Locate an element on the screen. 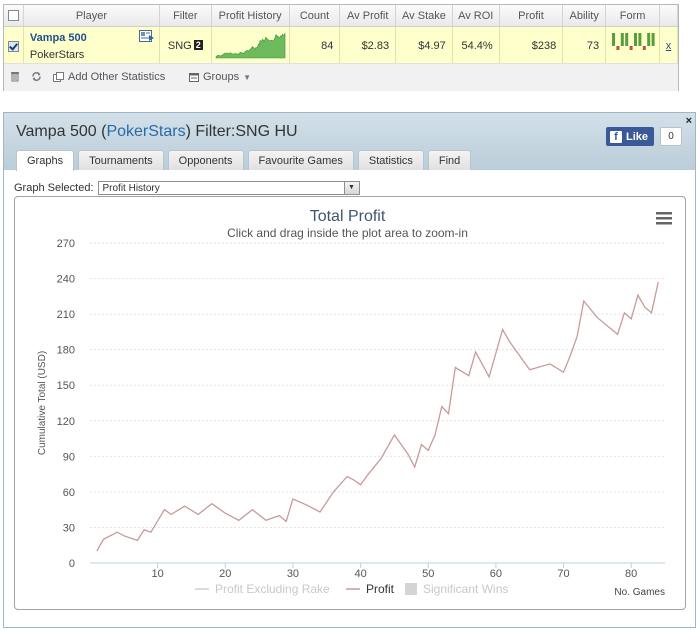 This screenshot has height=631, width=700. graph-selected-label: Graph Selected: is located at coordinates (54, 188).